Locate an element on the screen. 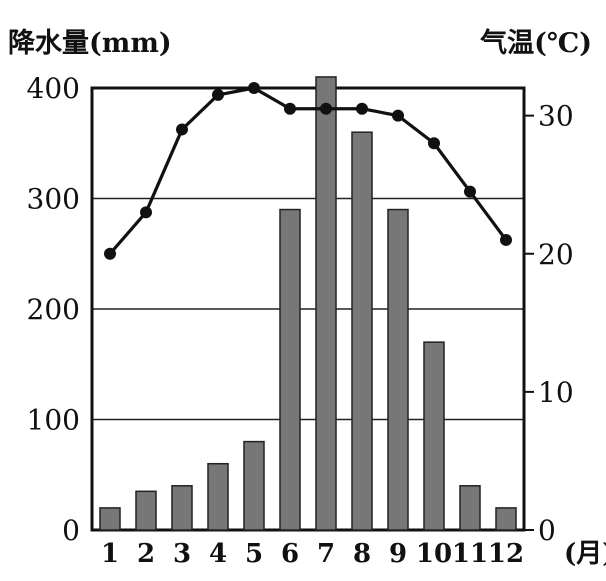 The height and width of the screenshot is (581, 606). month-label: 8 is located at coordinates (362, 554).